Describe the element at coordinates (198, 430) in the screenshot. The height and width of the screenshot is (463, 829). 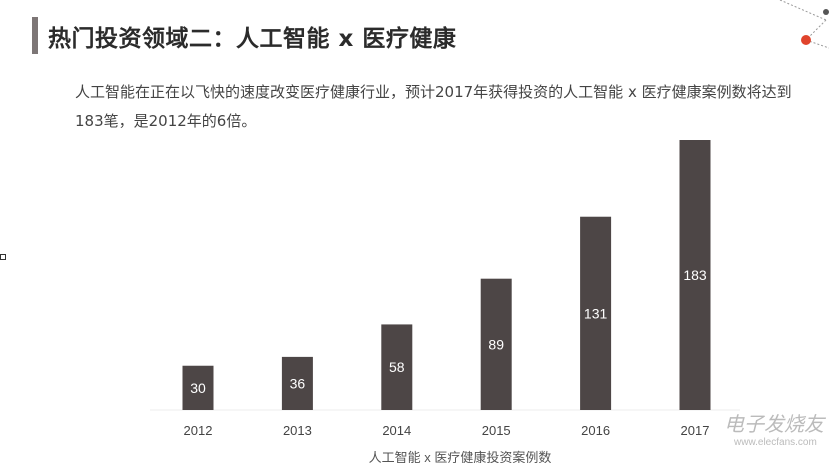
I see `x-tick-2012: 2012` at that location.